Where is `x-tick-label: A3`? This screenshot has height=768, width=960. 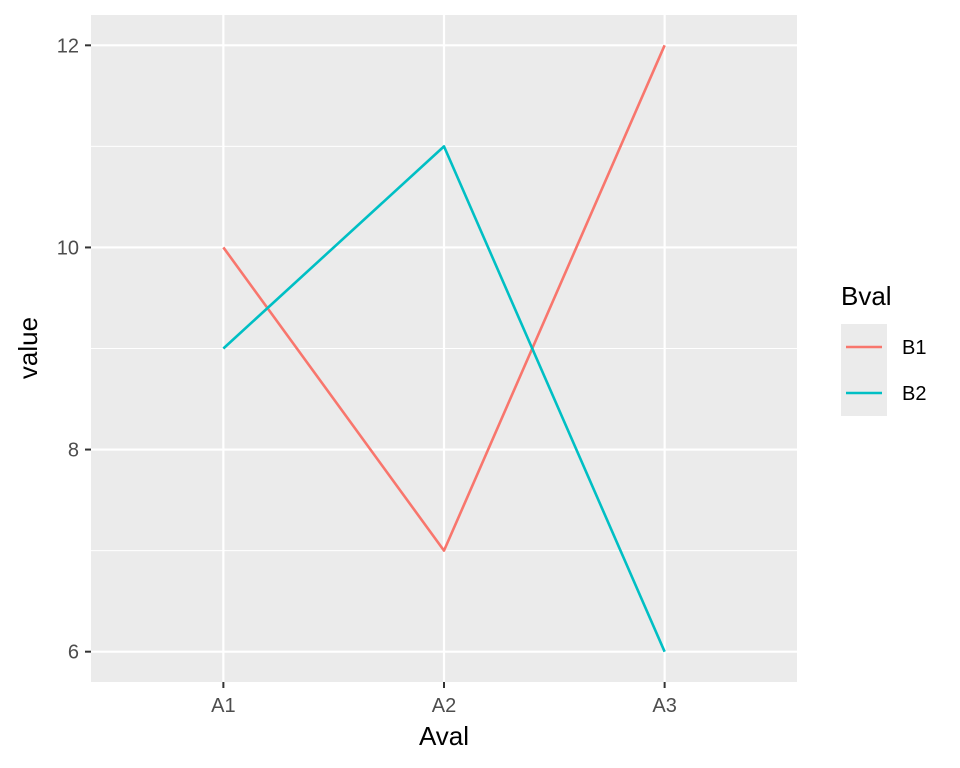 x-tick-label: A3 is located at coordinates (664, 706).